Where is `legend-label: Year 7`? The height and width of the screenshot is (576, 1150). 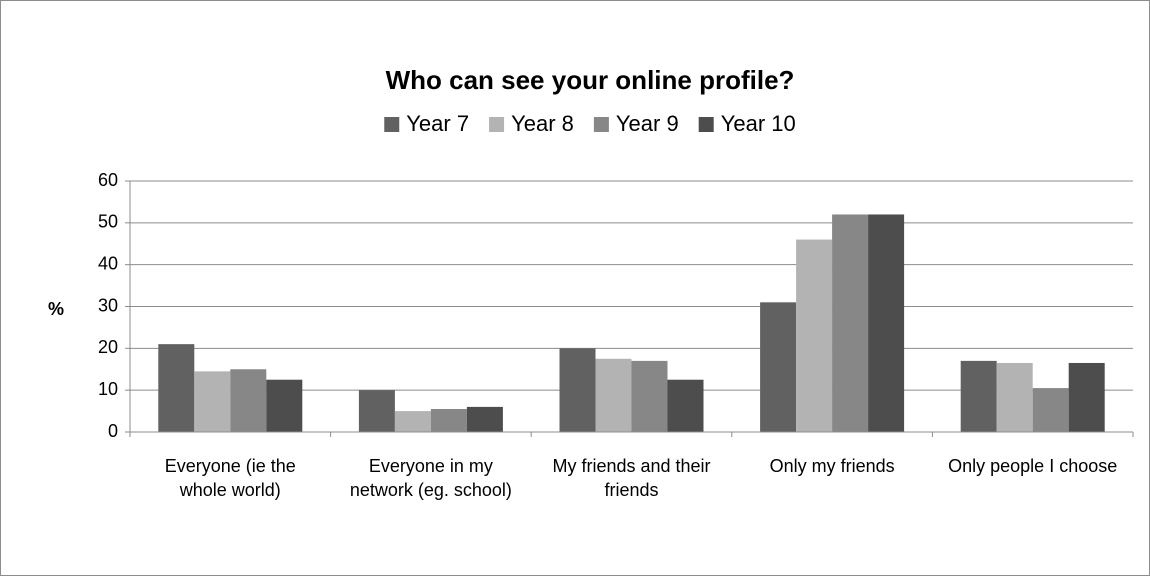 legend-label: Year 7 is located at coordinates (437, 123).